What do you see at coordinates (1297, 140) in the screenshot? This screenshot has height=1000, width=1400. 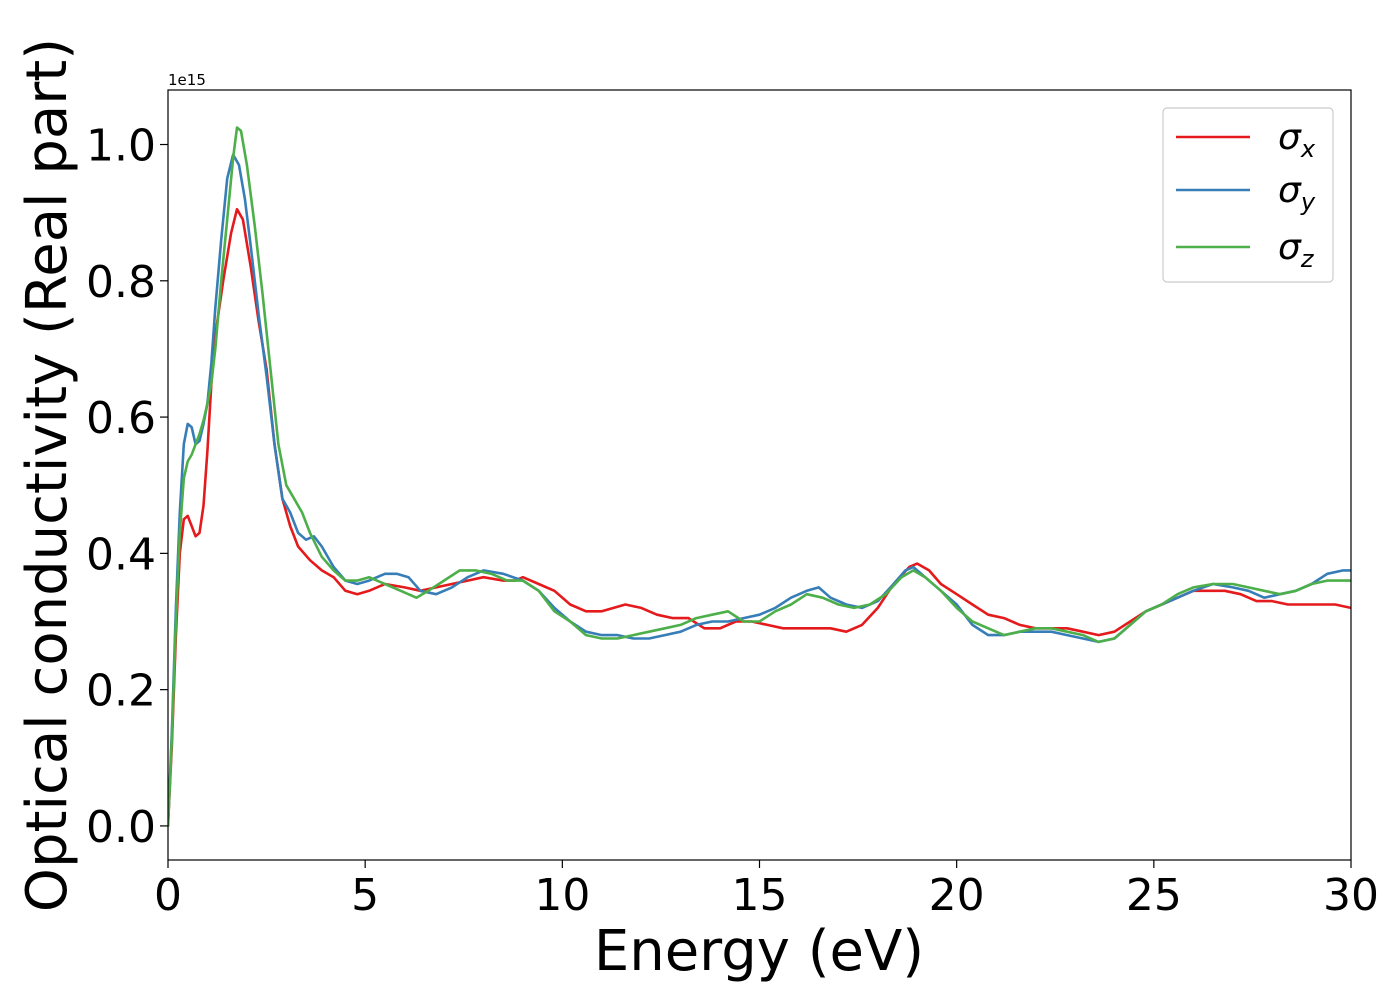 I see `legend-label-x: σx` at bounding box center [1297, 140].